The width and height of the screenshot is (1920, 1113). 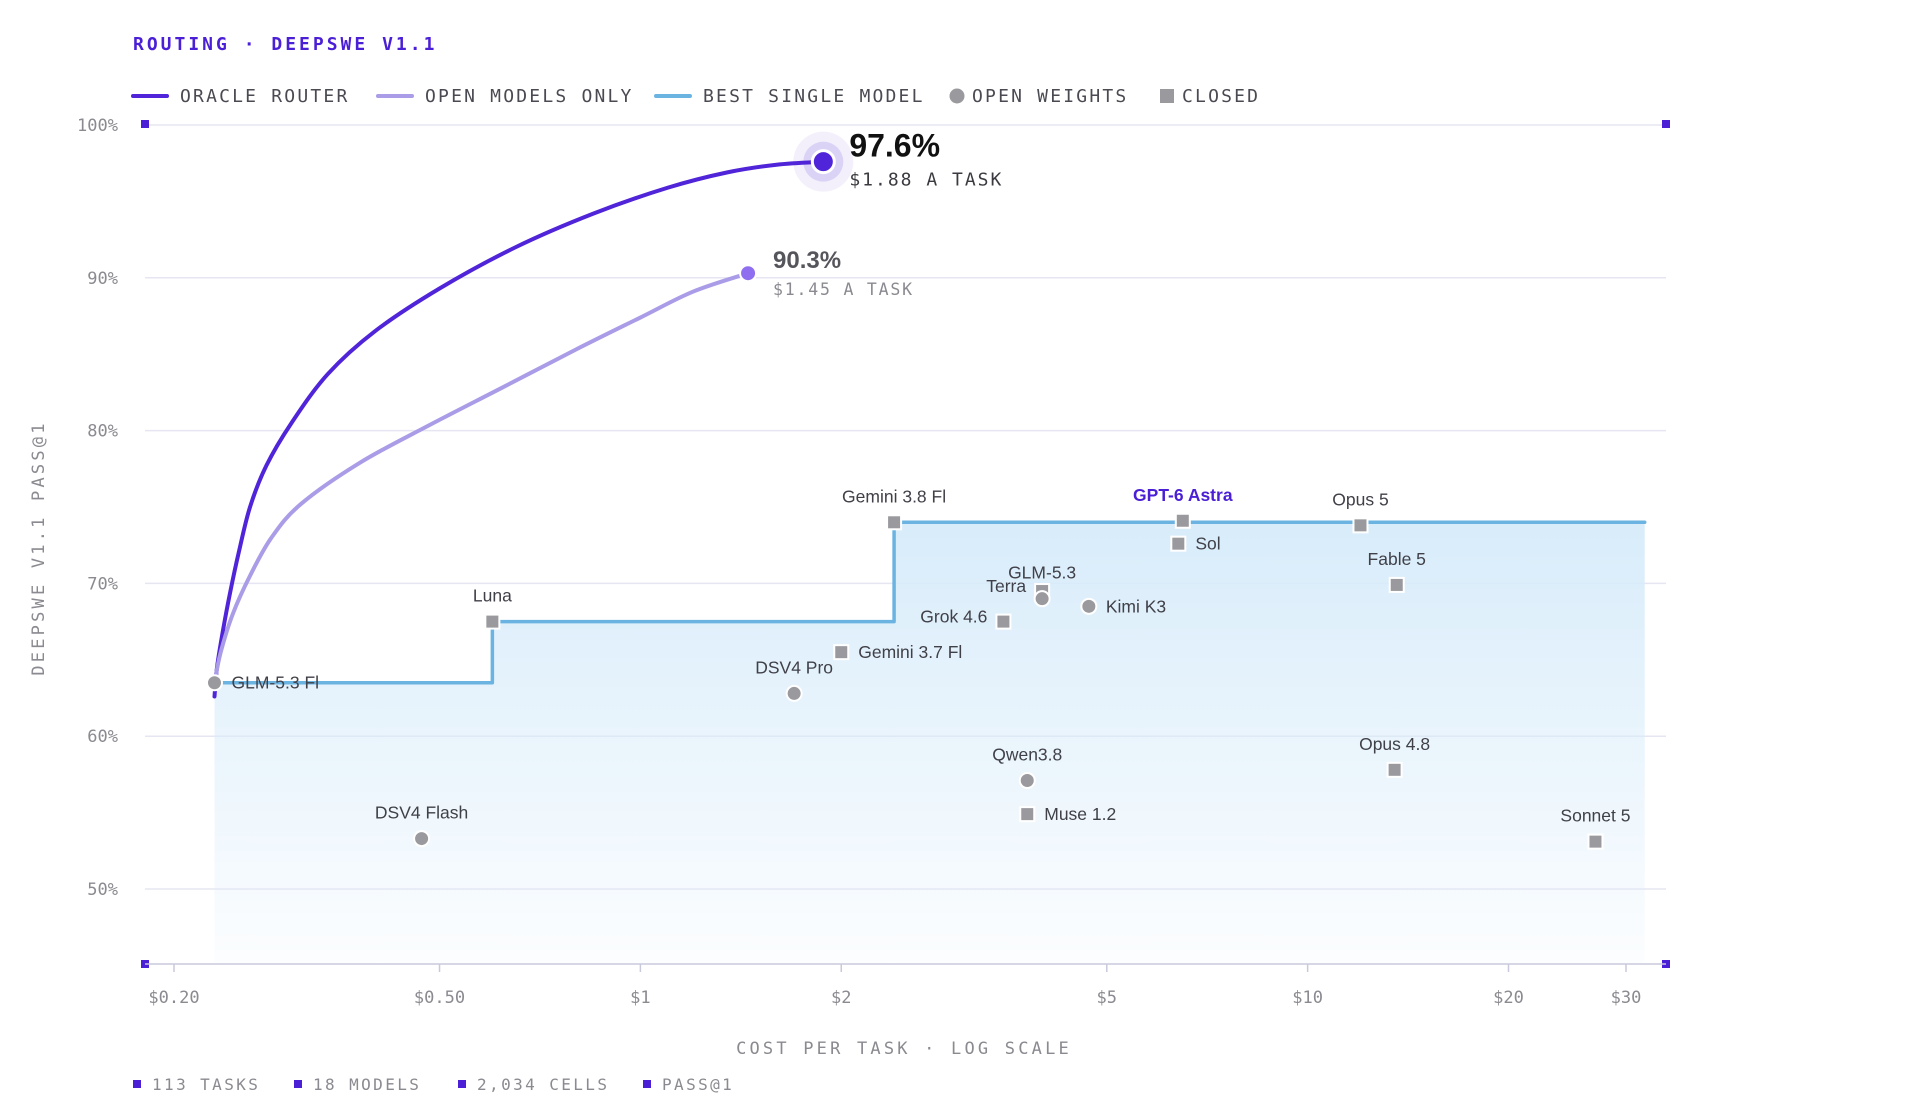 I want to click on x-tick-label: $20, so click(x=1508, y=998).